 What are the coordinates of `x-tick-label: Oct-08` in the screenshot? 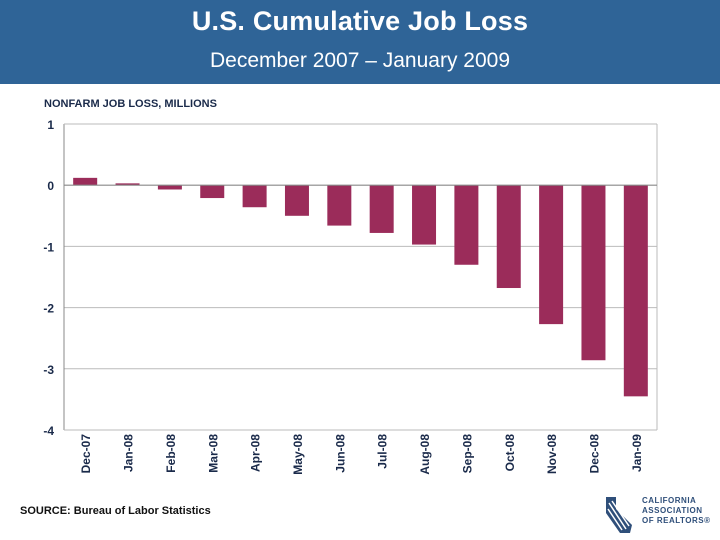 It's located at (510, 453).